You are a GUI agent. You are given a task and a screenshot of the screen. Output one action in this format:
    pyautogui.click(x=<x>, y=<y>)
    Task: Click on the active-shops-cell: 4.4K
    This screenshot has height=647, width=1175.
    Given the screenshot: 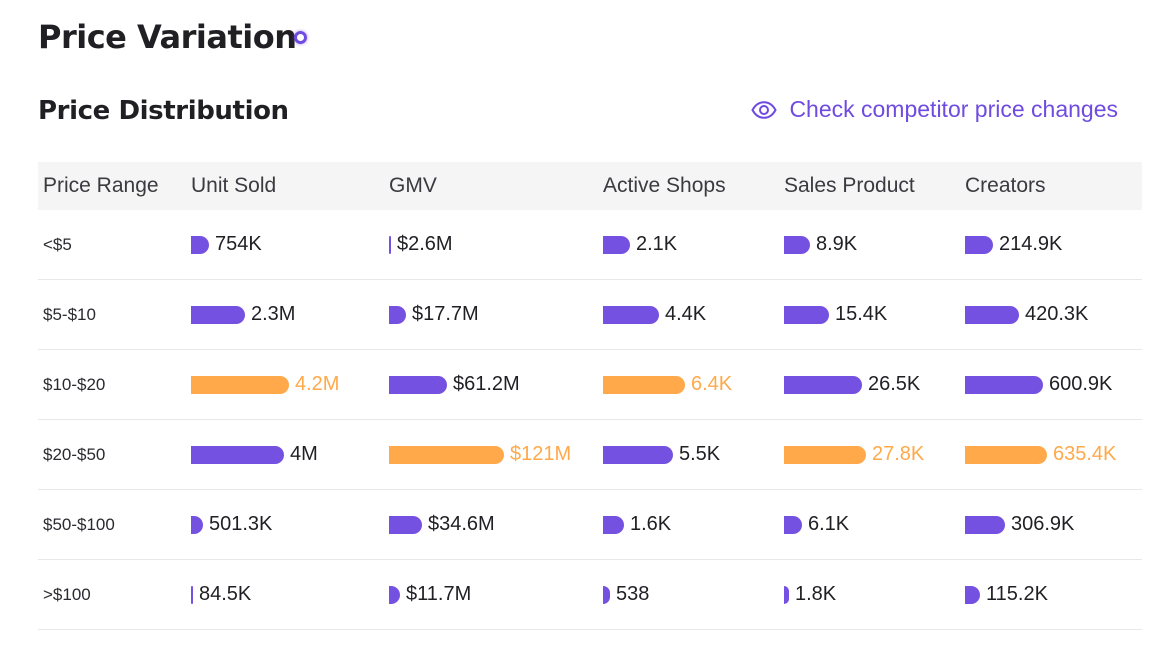 What is the action you would take?
    pyautogui.click(x=693, y=314)
    